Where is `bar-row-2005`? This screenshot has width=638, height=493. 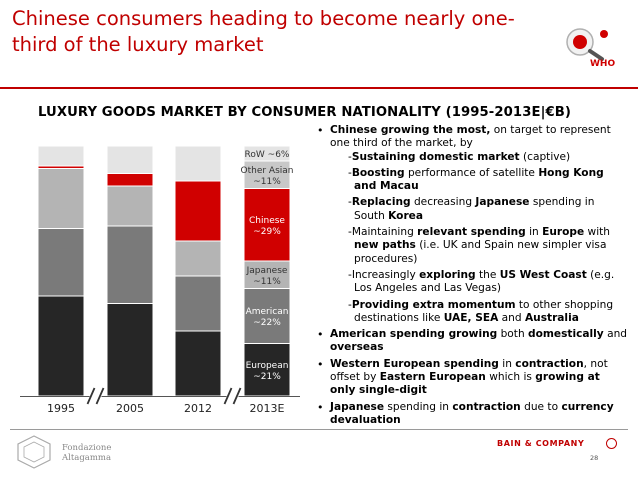 bar-row-2005 is located at coordinates (130, 159).